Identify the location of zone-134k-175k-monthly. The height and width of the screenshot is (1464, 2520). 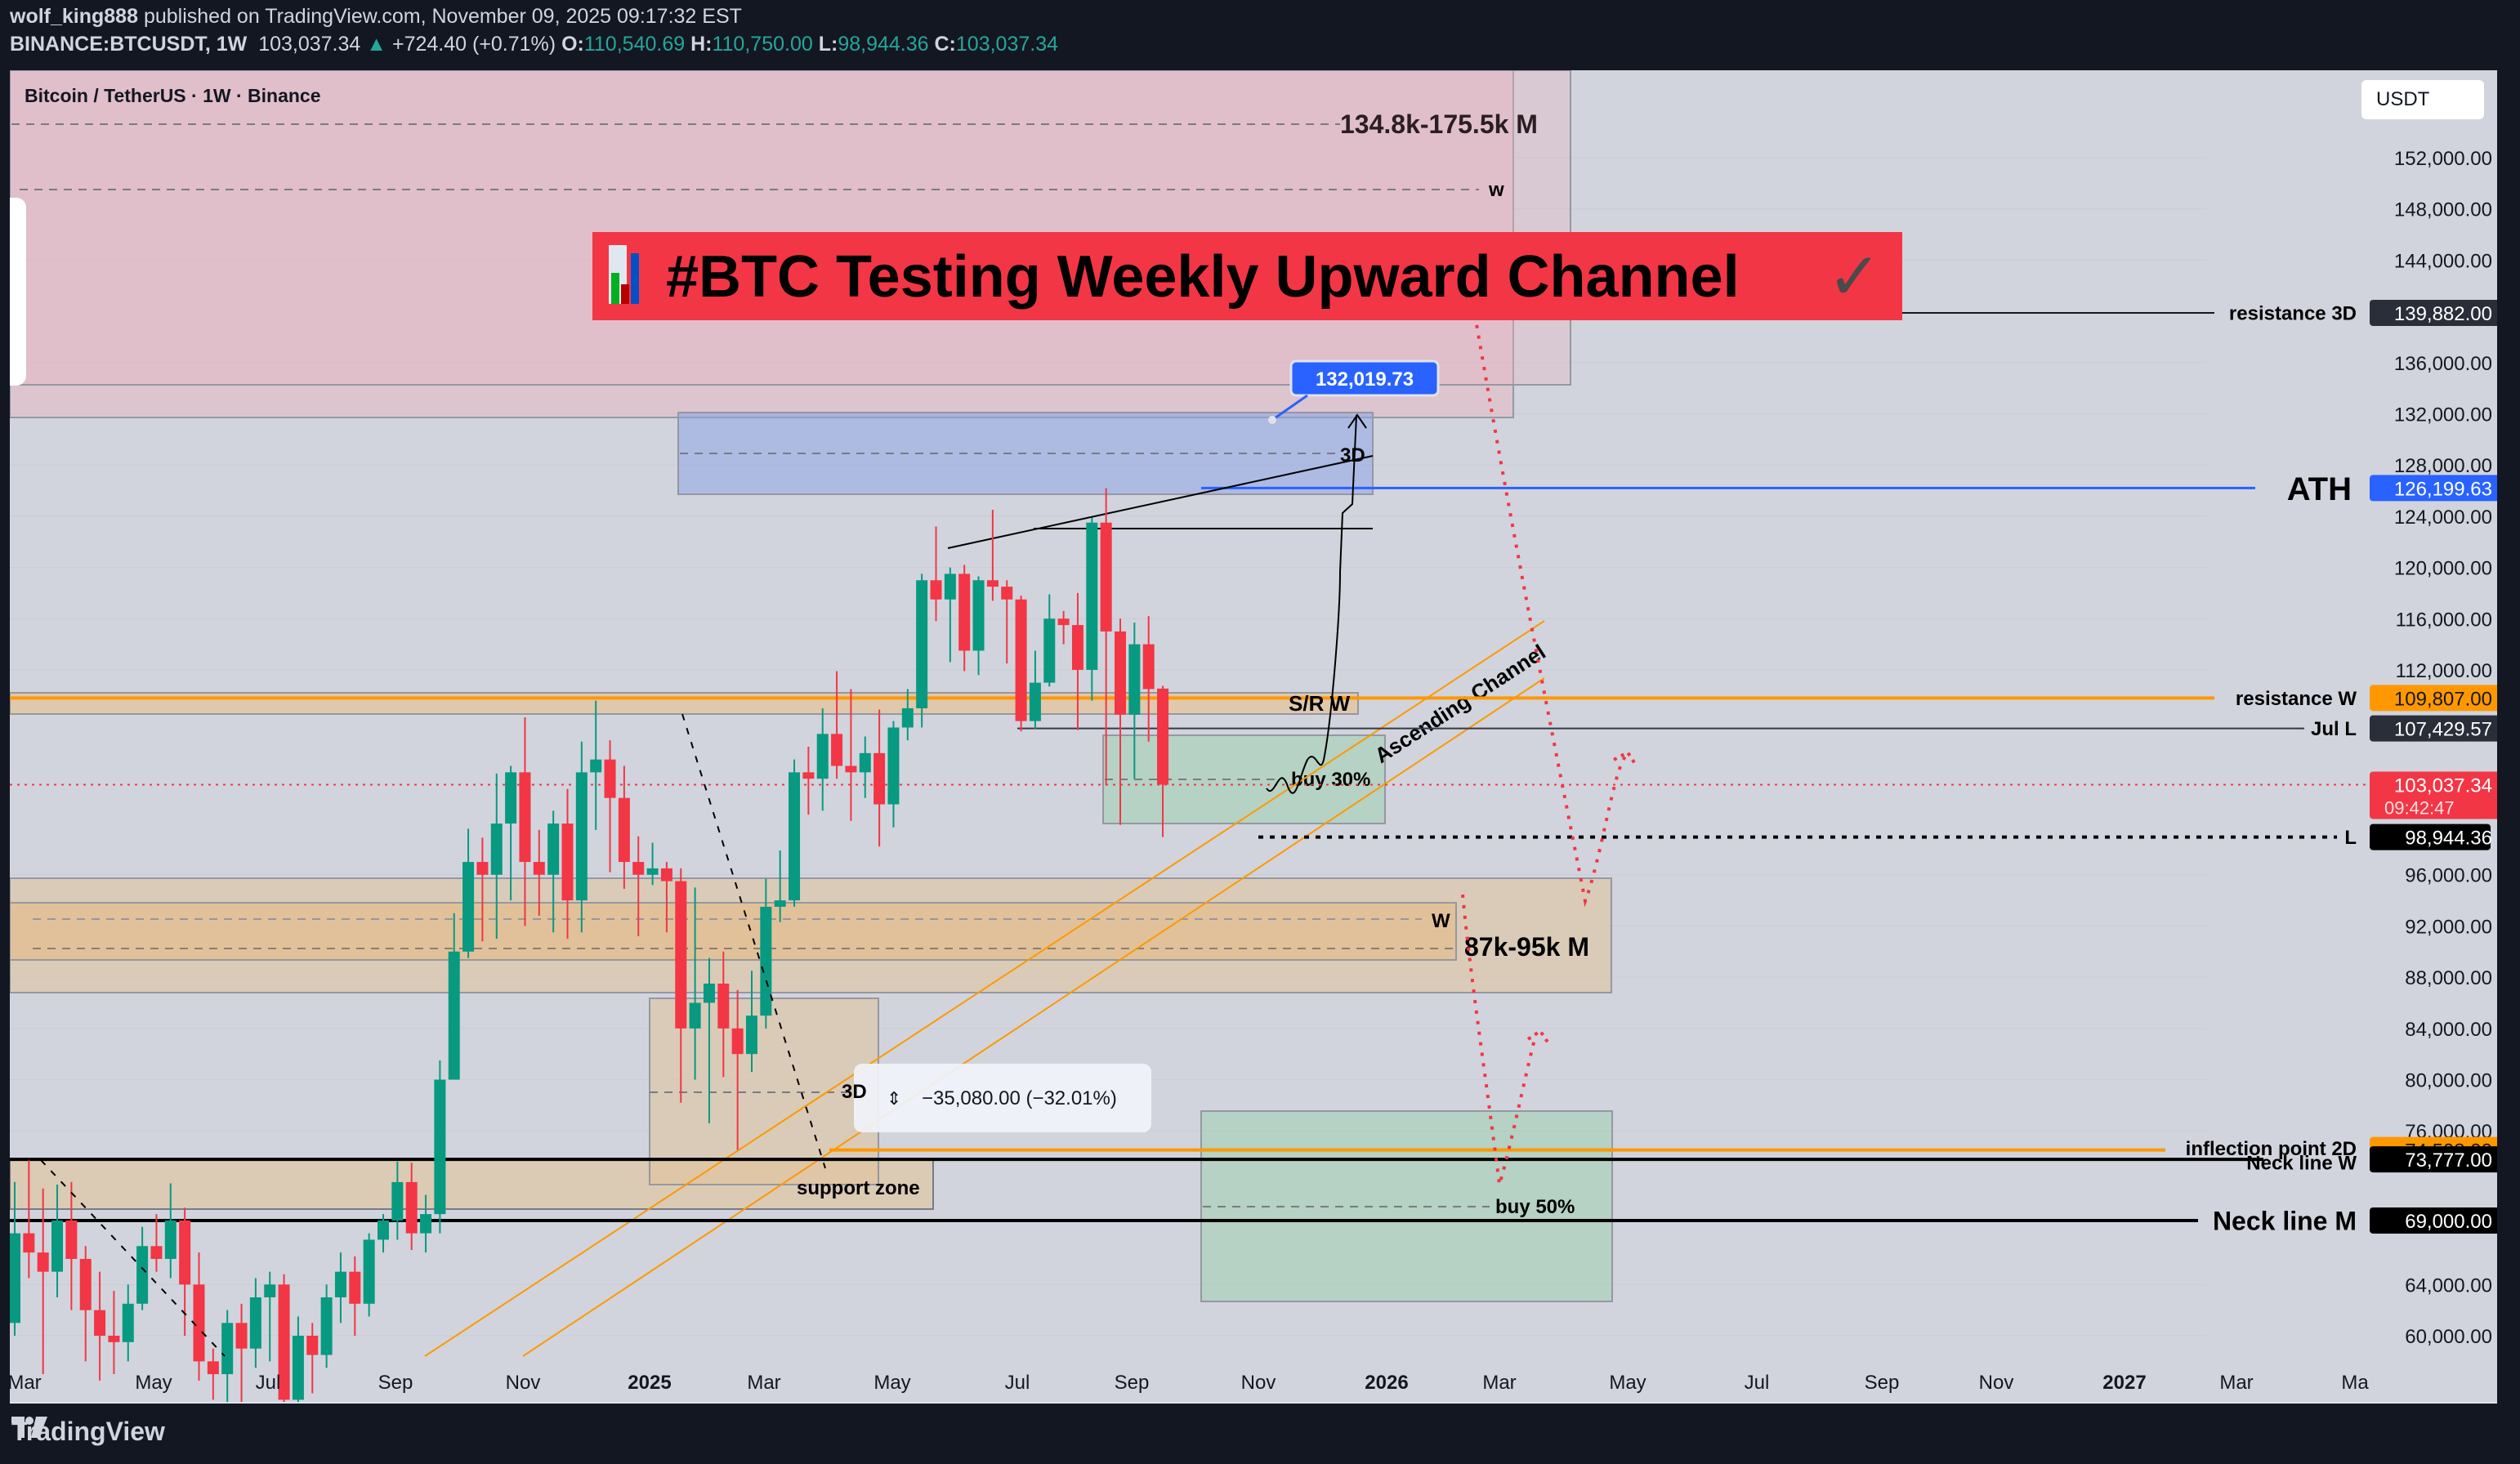
(791, 228).